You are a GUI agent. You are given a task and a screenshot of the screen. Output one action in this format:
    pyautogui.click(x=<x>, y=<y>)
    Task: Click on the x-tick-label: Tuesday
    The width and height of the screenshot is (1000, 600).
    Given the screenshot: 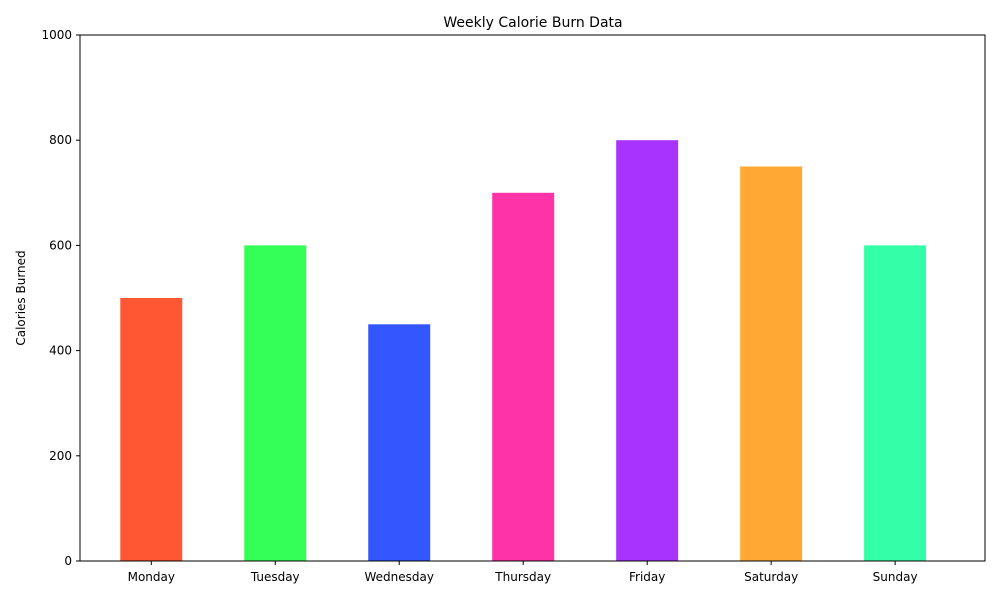 What is the action you would take?
    pyautogui.click(x=275, y=577)
    